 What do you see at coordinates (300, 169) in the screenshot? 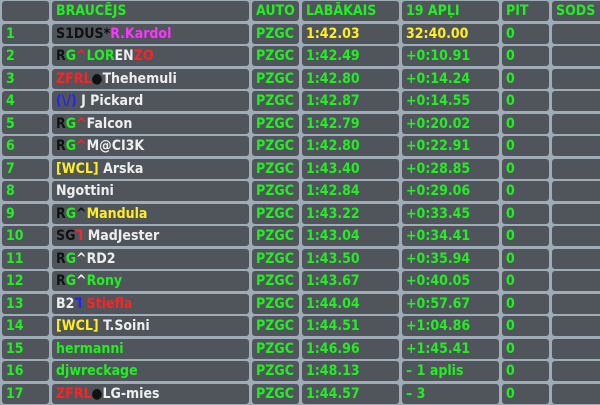
I see `table-row: 7 [WCL] Arska PZGC 1:43.40 +0:28.85 0` at bounding box center [300, 169].